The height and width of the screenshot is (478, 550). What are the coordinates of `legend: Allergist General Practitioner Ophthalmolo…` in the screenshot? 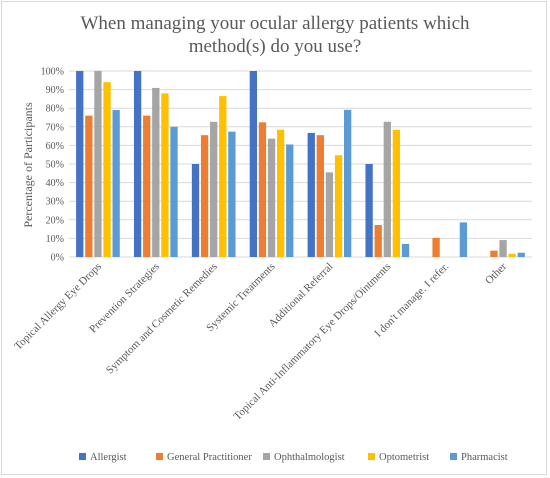 It's located at (293, 457).